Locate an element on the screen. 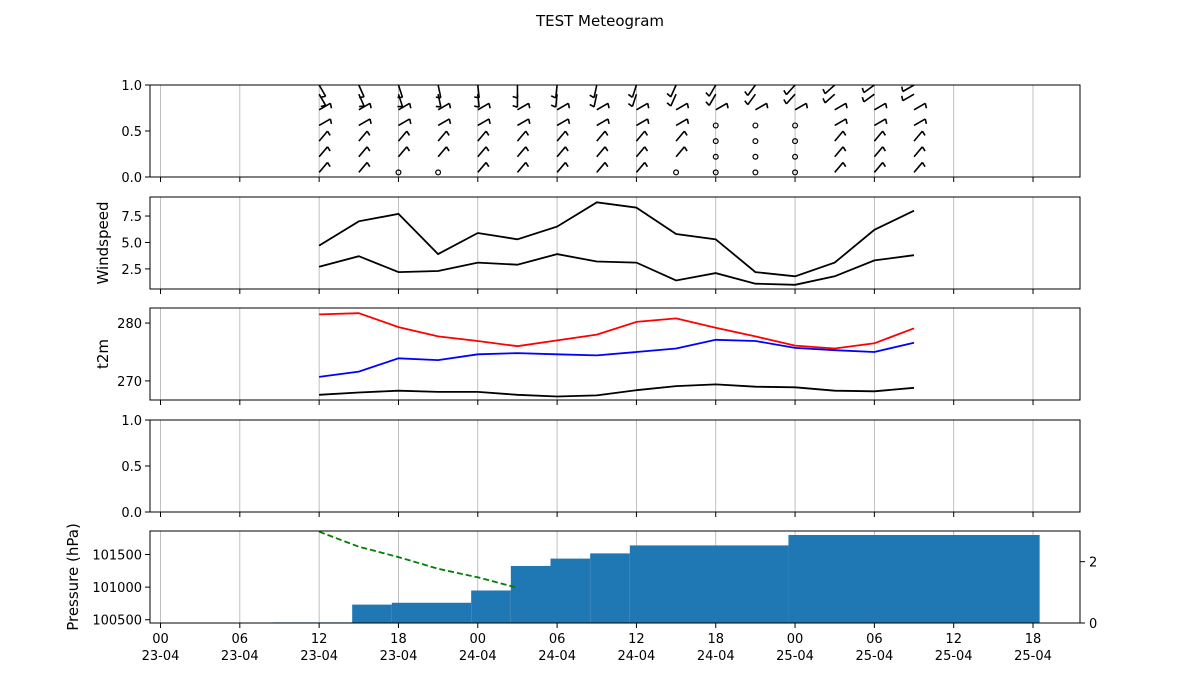 This screenshot has height=700, width=1200. y-tick-label: 280 is located at coordinates (129, 324).